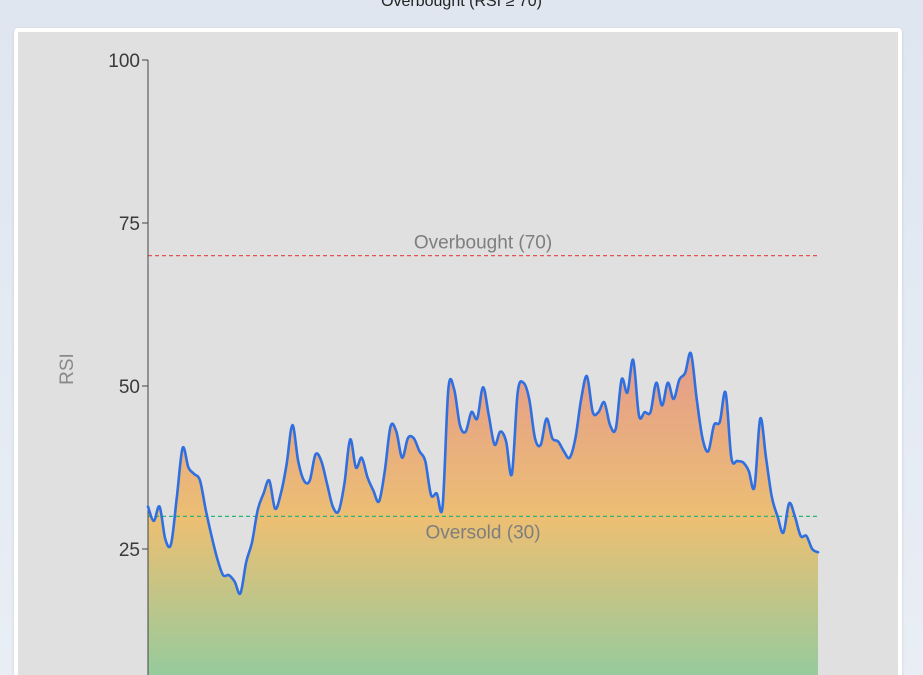  What do you see at coordinates (129, 224) in the screenshot?
I see `y-tick-label-75: 75` at bounding box center [129, 224].